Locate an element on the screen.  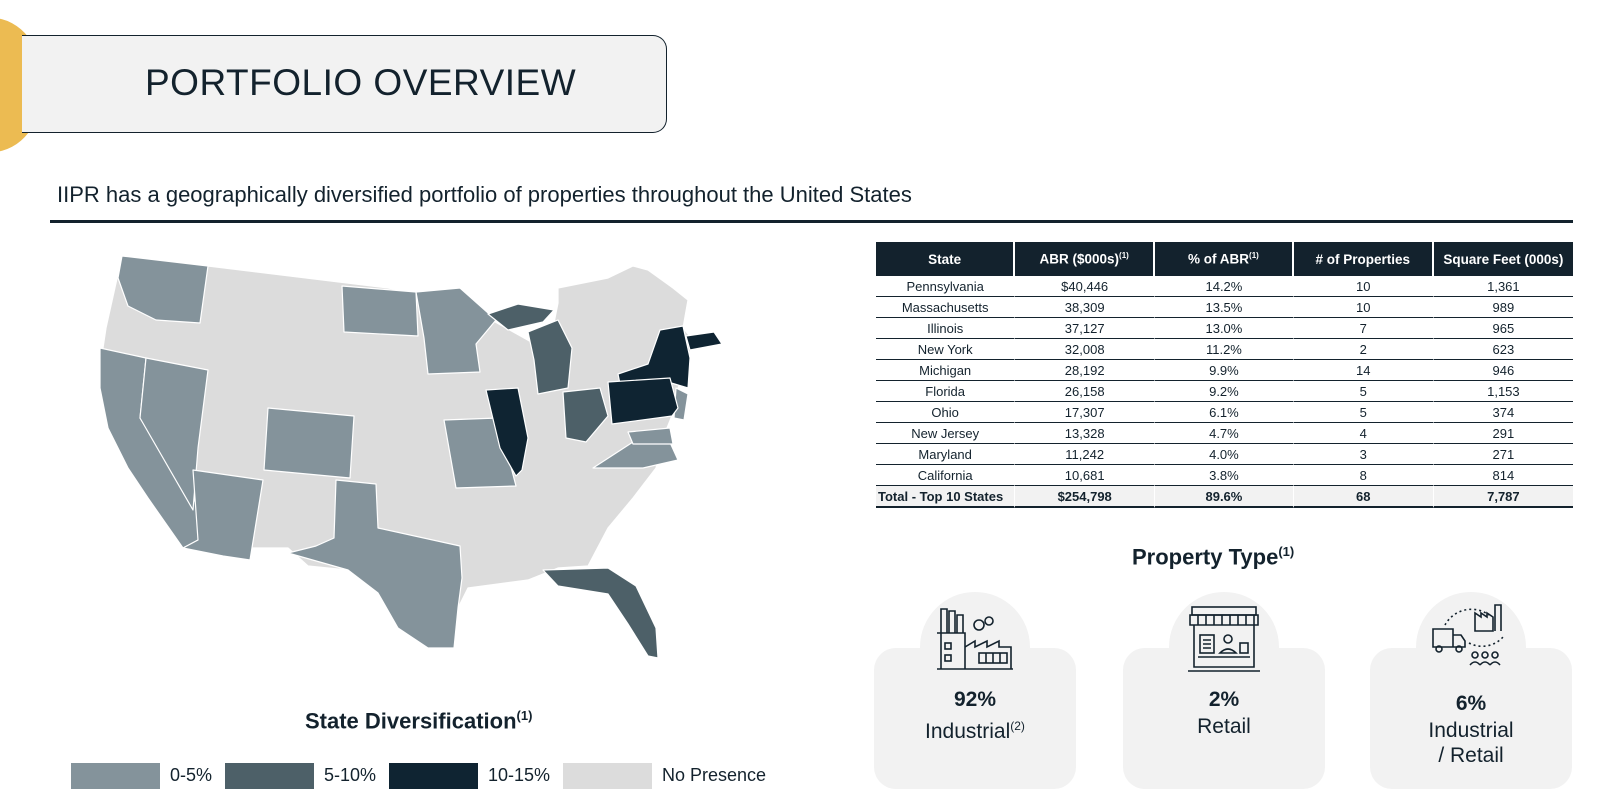
table-cell: 7 is located at coordinates (1363, 328).